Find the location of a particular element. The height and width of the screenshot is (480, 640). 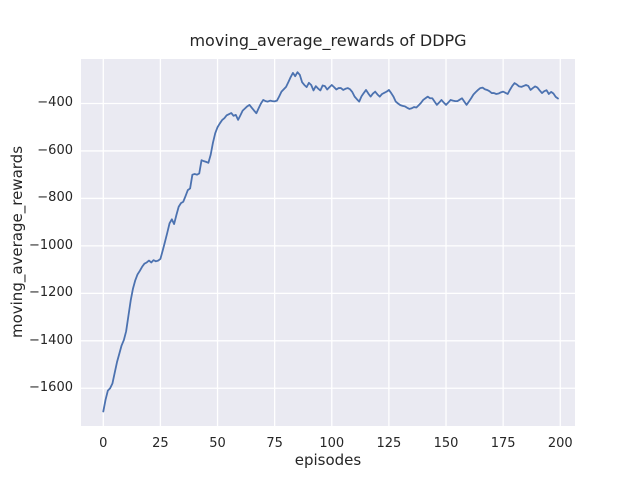

y-tick-label: −1000 is located at coordinates (51, 245).